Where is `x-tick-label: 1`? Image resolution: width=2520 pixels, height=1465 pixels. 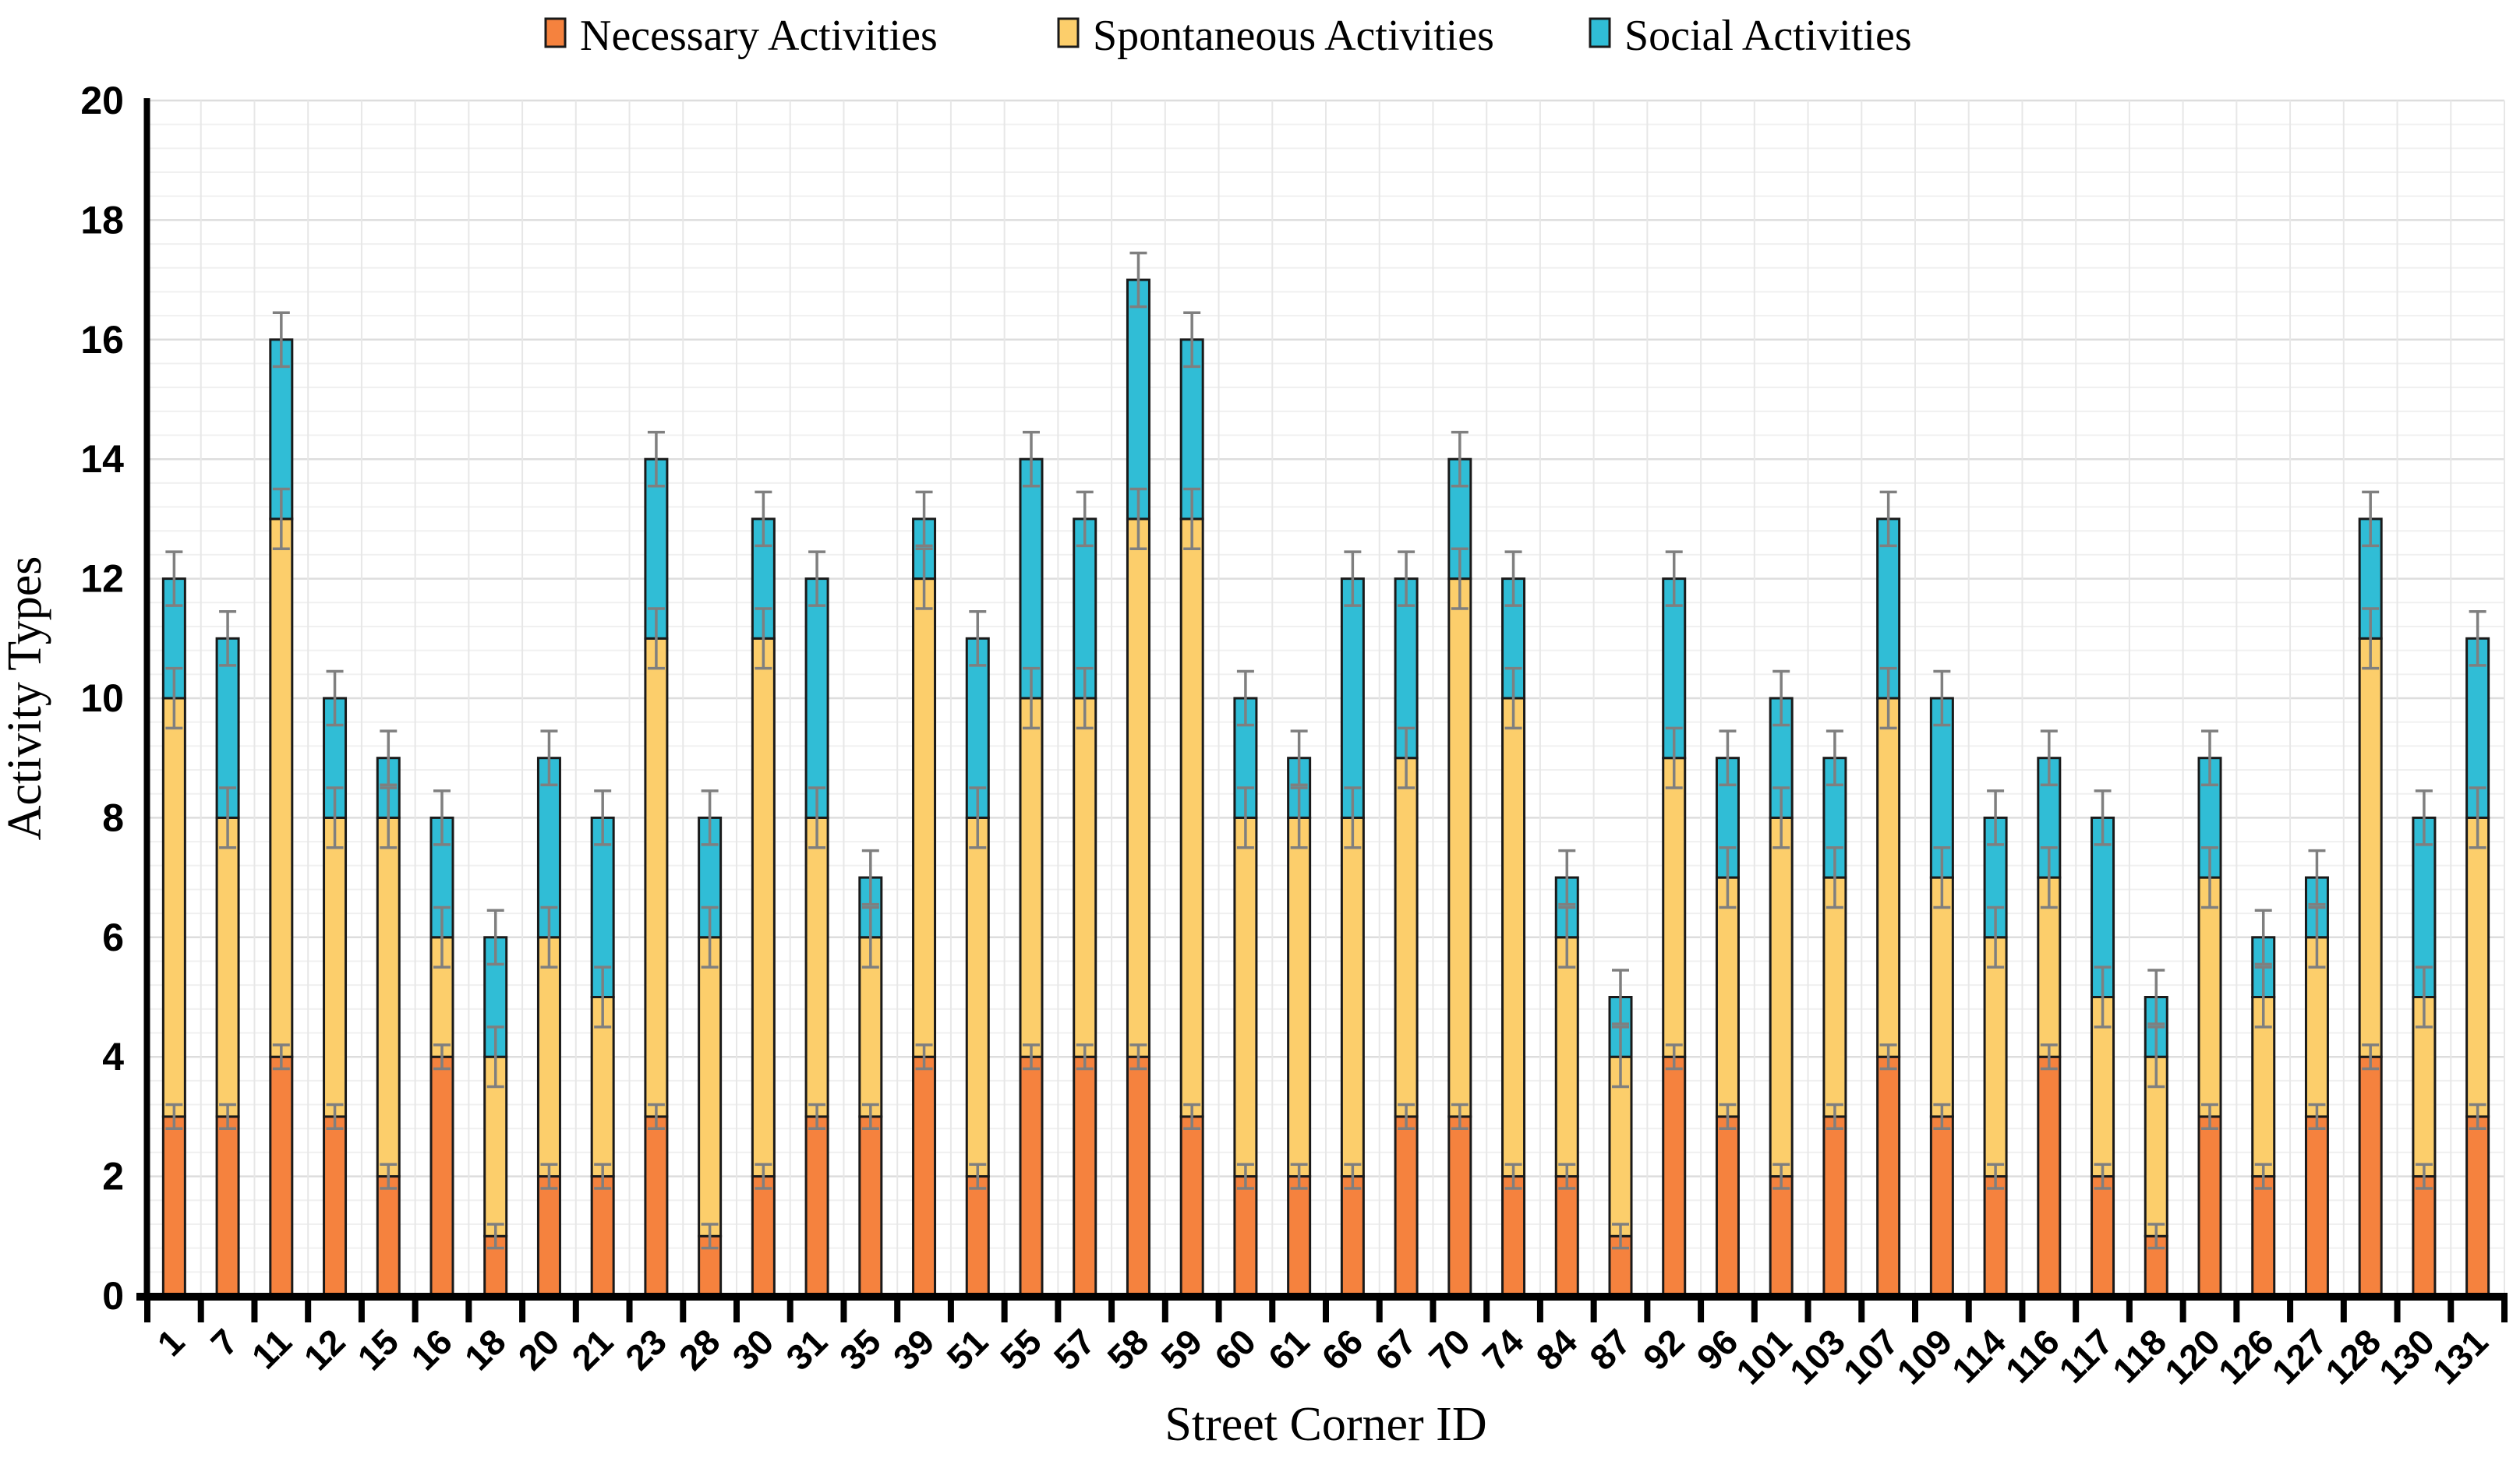 x-tick-label: 1 is located at coordinates (172, 1342).